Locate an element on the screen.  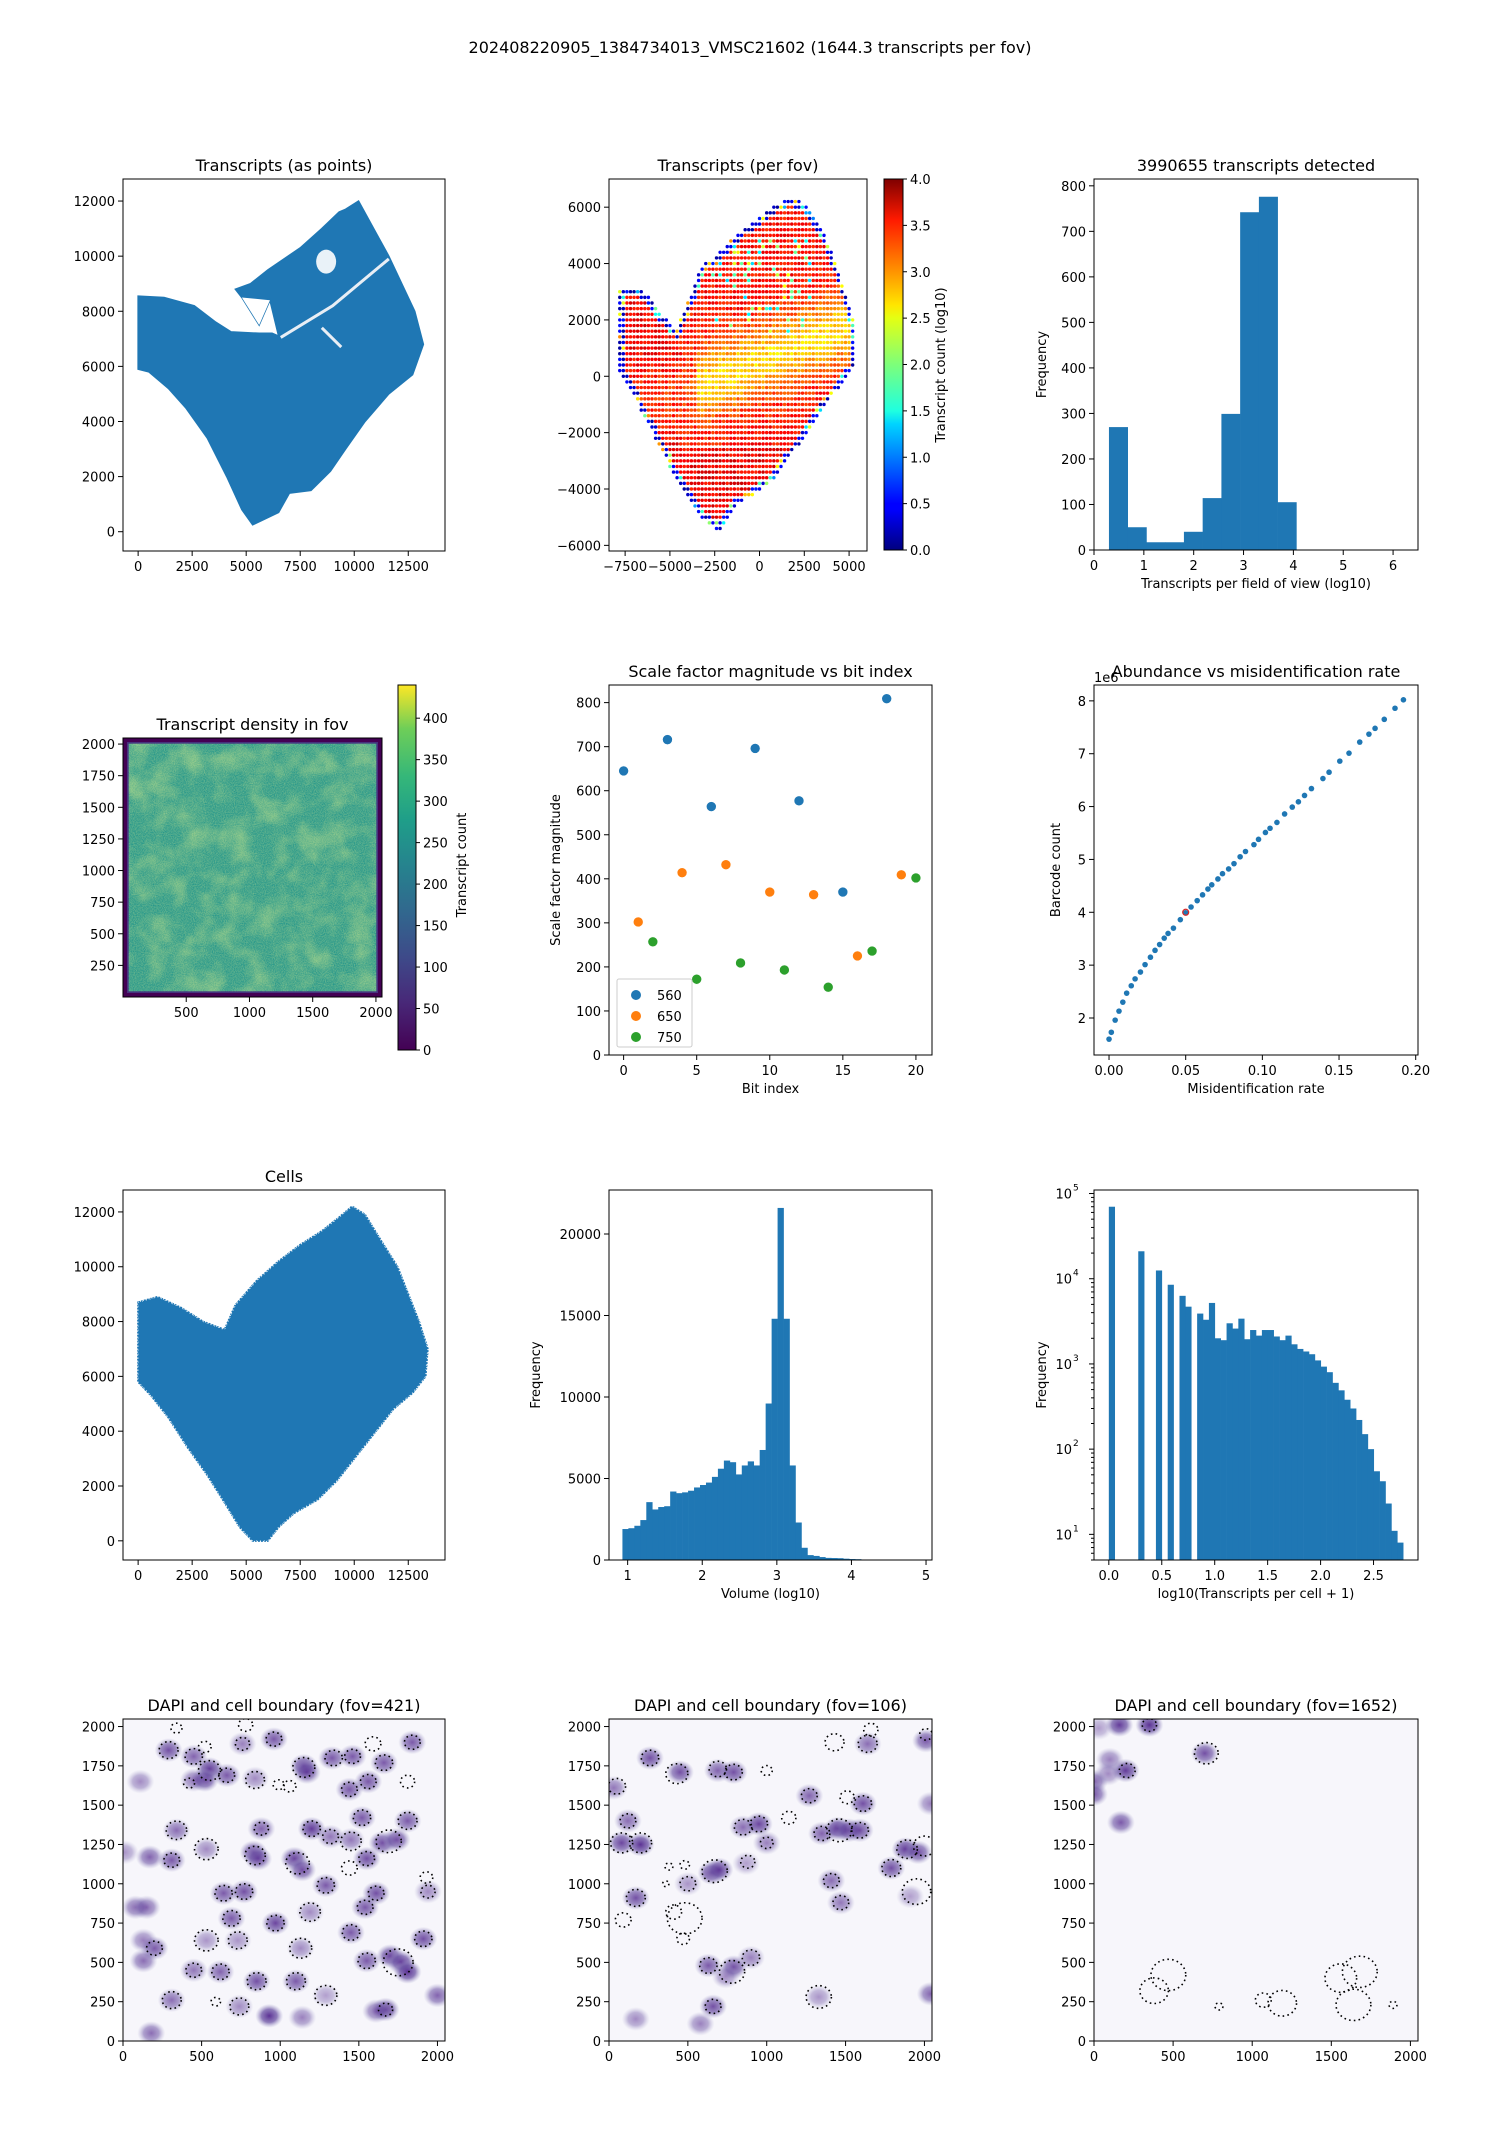
nucleus is located at coordinates (376, 2011).